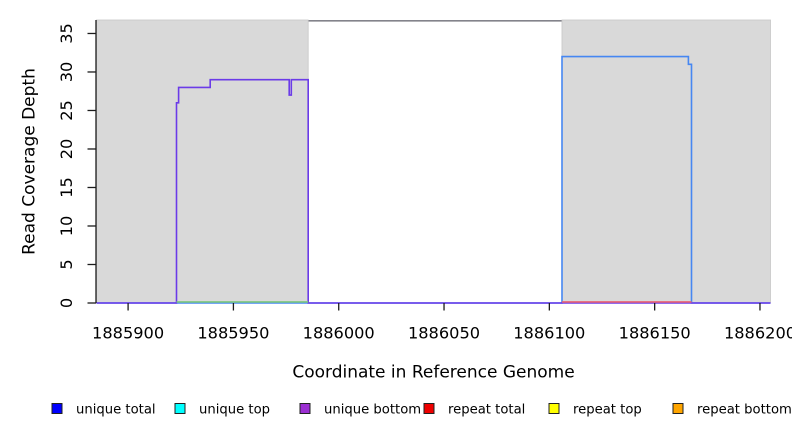  What do you see at coordinates (234, 410) in the screenshot?
I see `legend-label-unique-top: unique top` at bounding box center [234, 410].